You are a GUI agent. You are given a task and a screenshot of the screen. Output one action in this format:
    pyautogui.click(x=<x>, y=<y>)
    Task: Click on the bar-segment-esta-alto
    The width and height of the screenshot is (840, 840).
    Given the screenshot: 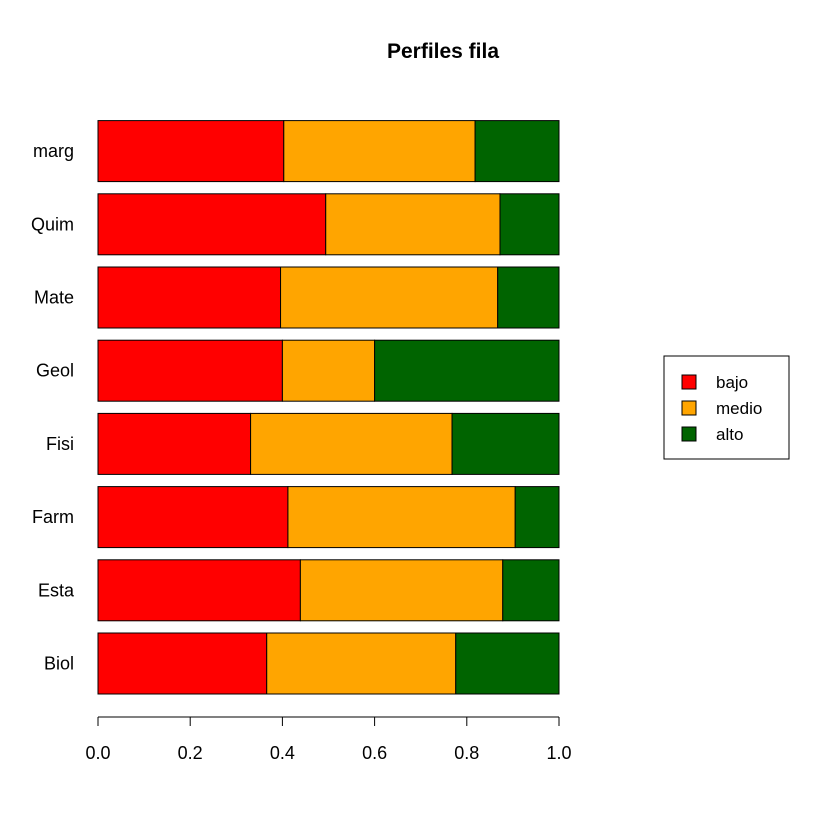 What is the action you would take?
    pyautogui.click(x=531, y=590)
    